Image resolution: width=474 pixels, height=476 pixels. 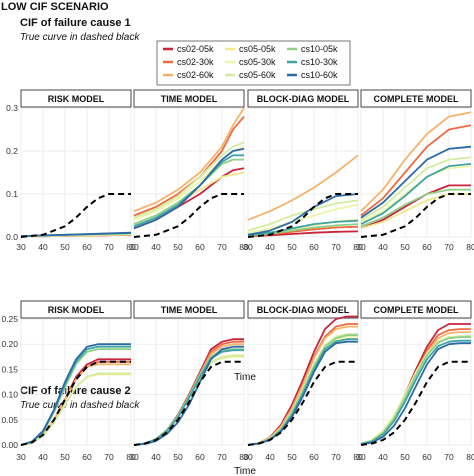 I want to click on legend-label-cs10-30k: cs10-30k, so click(x=319, y=62).